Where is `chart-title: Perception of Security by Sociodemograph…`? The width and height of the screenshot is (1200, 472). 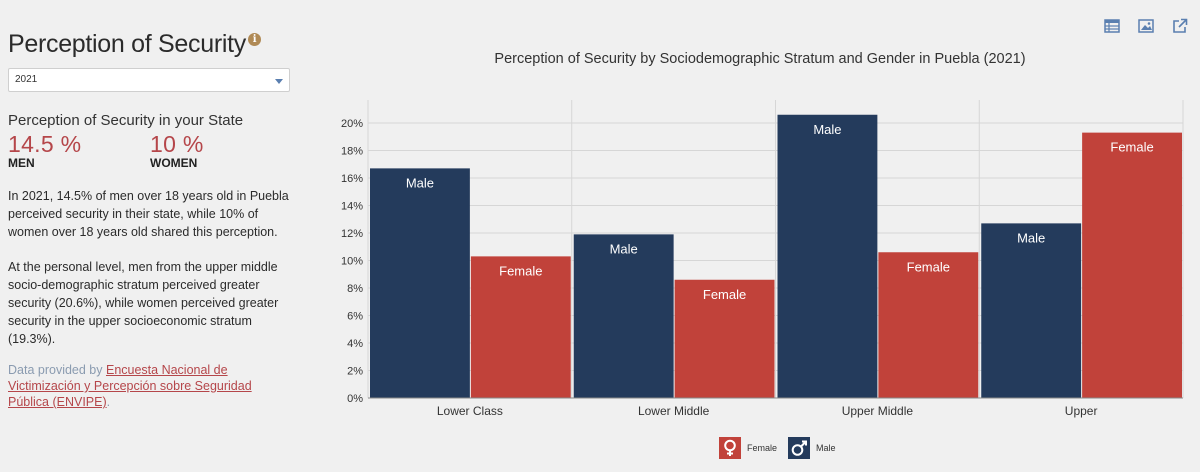 chart-title: Perception of Security by Sociodemograph… is located at coordinates (760, 59).